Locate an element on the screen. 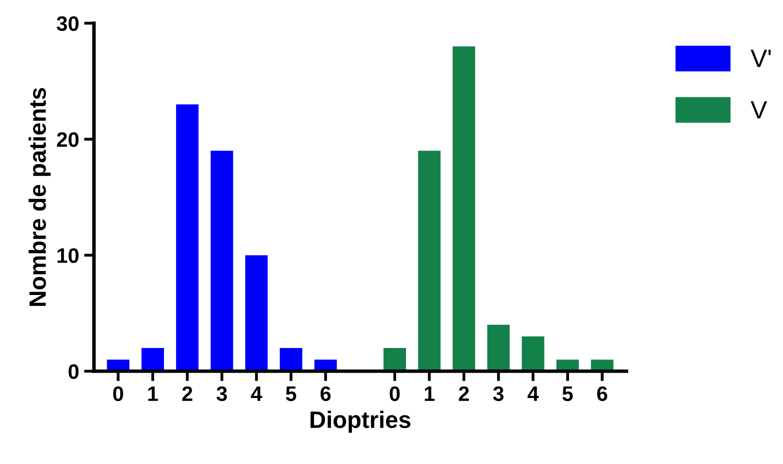 The image size is (783, 464). y-tick-label: 10 is located at coordinates (68, 255).